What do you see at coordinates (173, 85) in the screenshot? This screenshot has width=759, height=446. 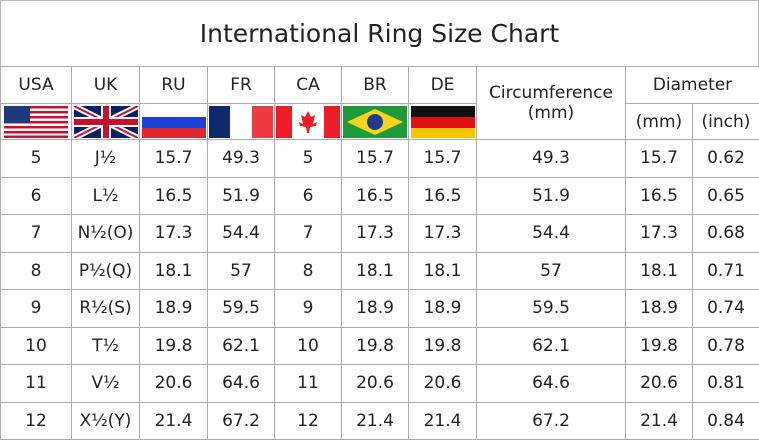 I see `header-ru: RU` at bounding box center [173, 85].